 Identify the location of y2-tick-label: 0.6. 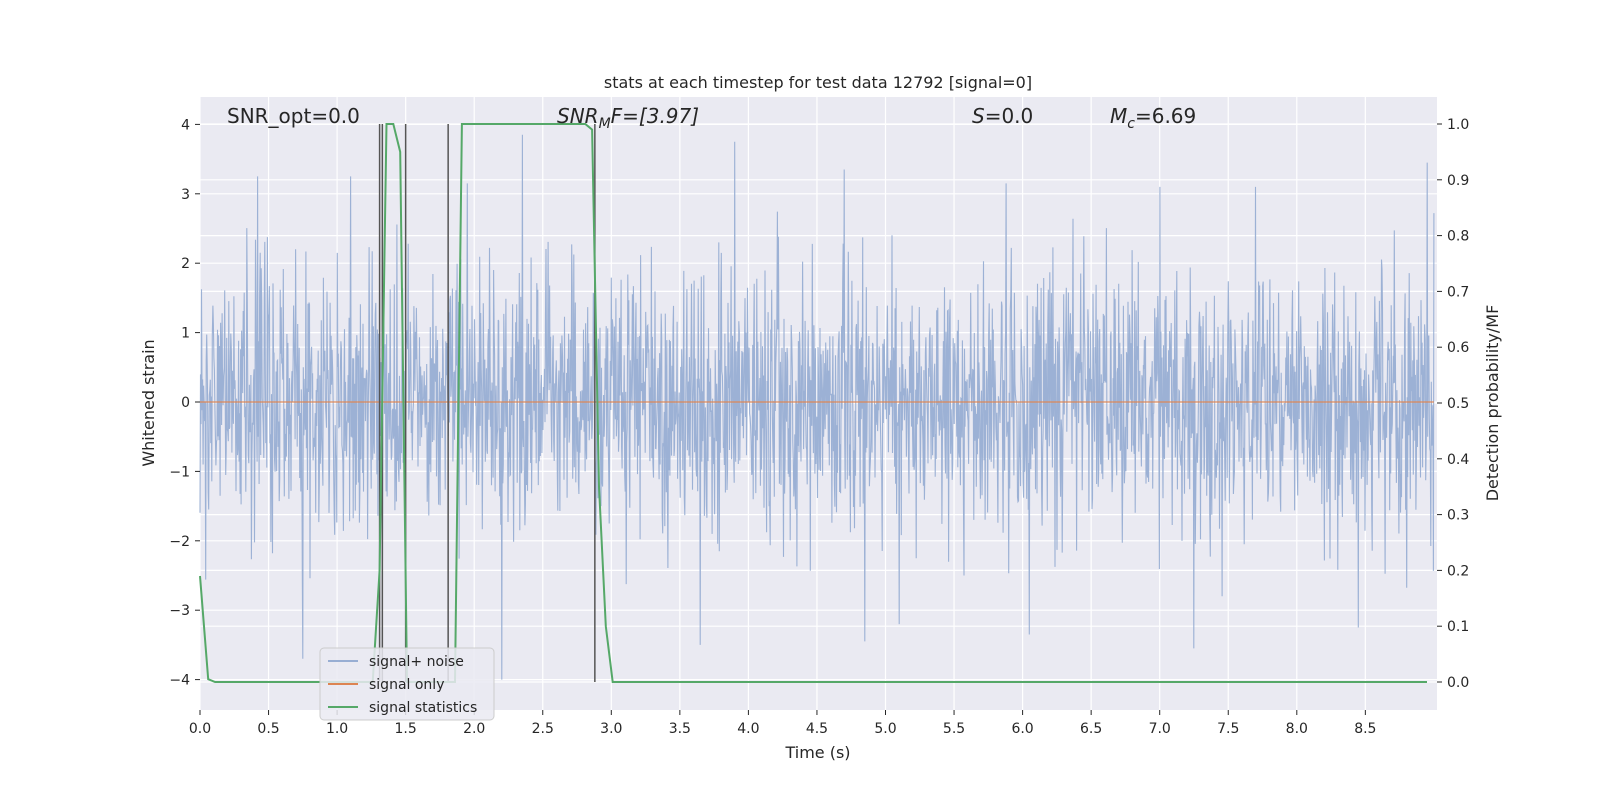
(1458, 348).